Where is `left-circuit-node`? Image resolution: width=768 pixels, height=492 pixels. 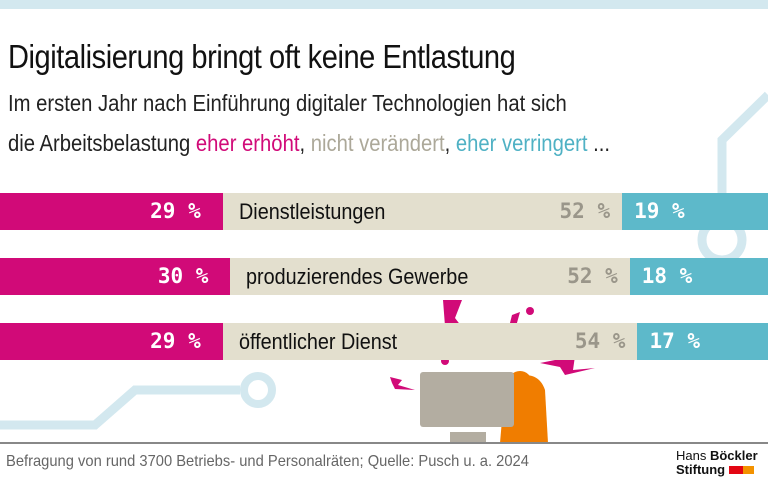
left-circuit-node is located at coordinates (258, 390).